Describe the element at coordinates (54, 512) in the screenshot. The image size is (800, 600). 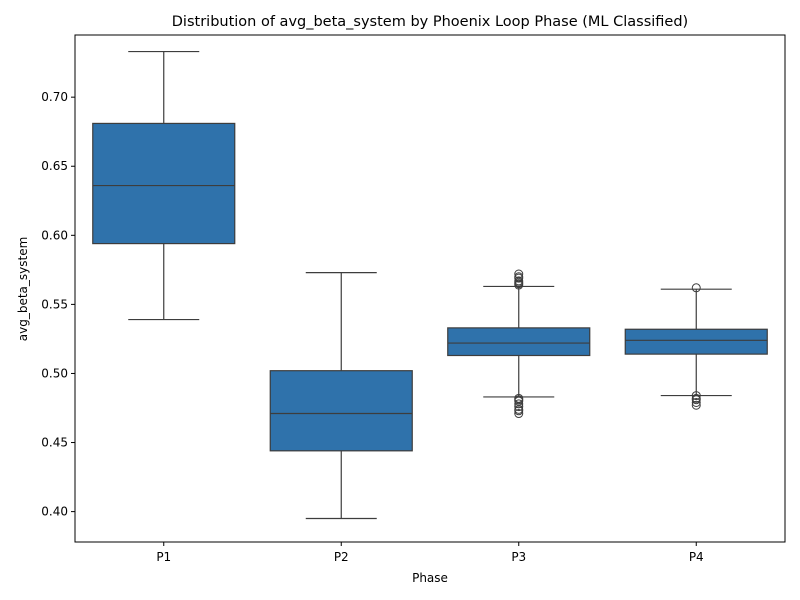
I see `y-tick-label: 0.40` at that location.